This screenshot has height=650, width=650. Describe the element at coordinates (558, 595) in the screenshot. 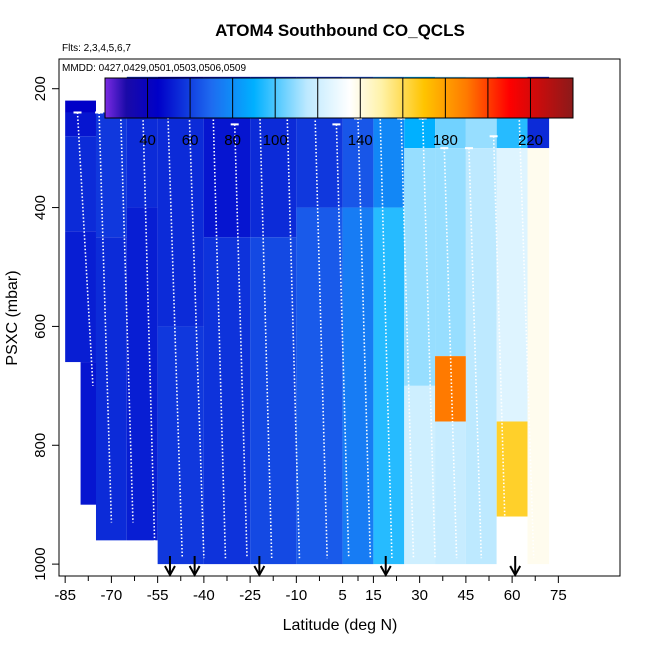

I see `x-tick-label: 75` at that location.